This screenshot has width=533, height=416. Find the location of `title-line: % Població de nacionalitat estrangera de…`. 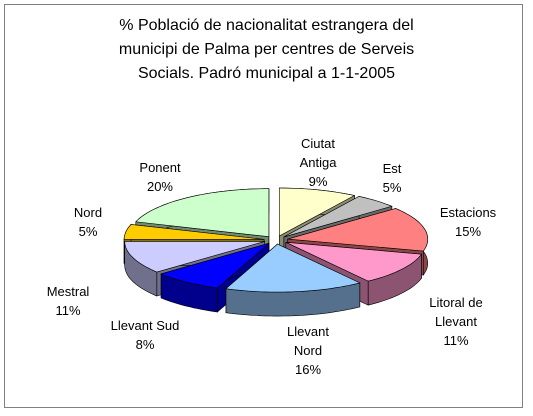

title-line: % Població de nacionalitat estrangera de… is located at coordinates (266, 25).